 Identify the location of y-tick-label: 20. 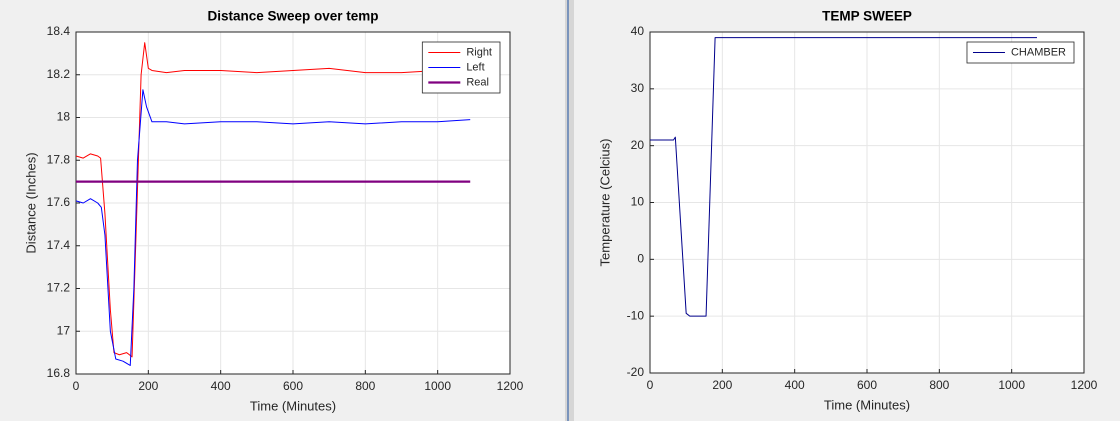
(638, 145).